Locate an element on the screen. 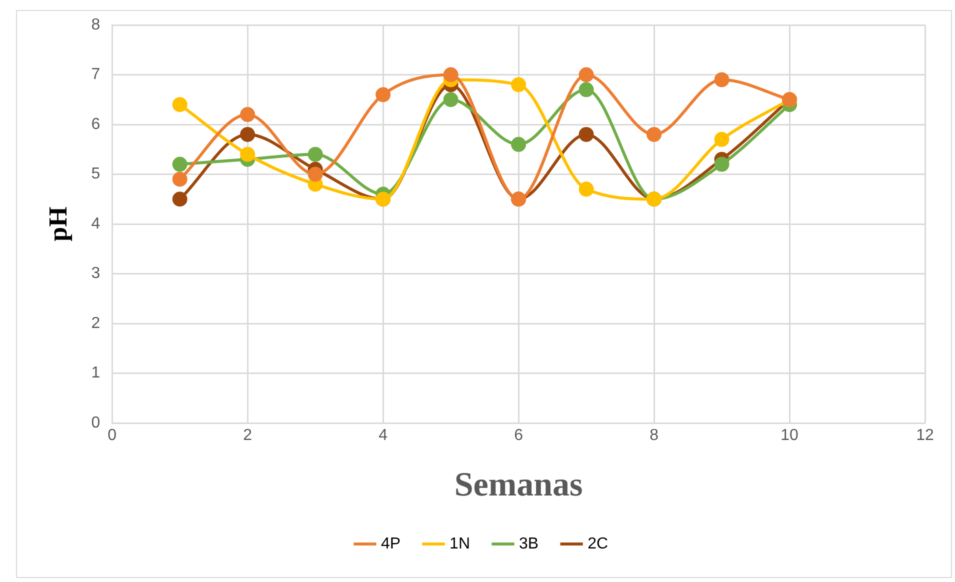 The height and width of the screenshot is (582, 955). x-tick-label: 2 is located at coordinates (247, 435).